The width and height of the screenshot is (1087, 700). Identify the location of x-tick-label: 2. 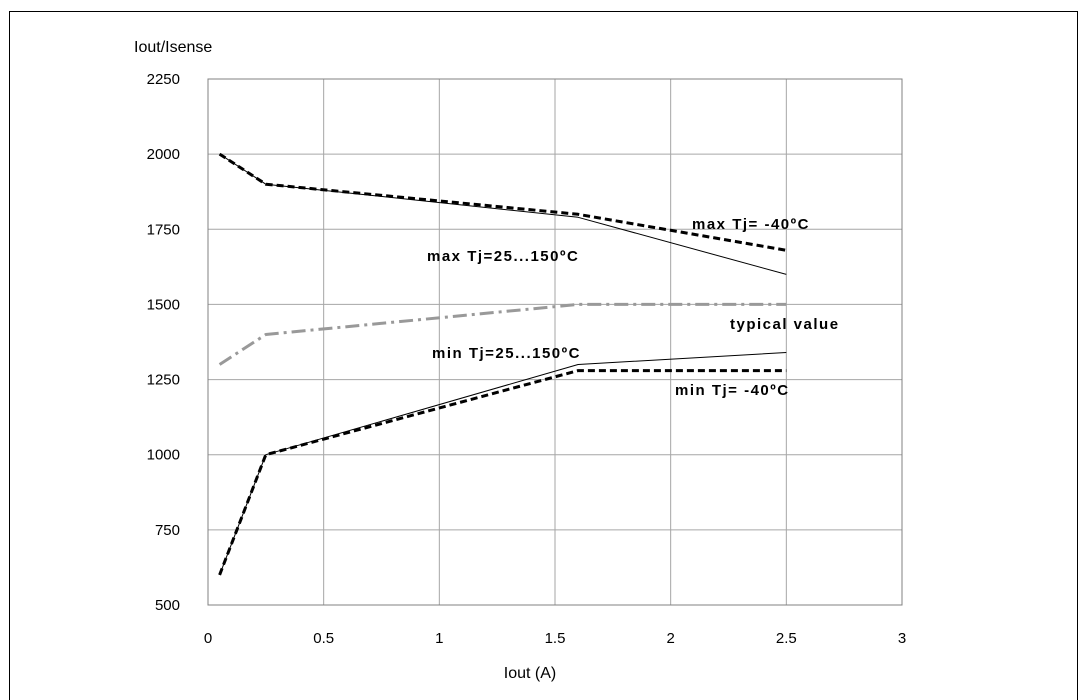
(670, 638).